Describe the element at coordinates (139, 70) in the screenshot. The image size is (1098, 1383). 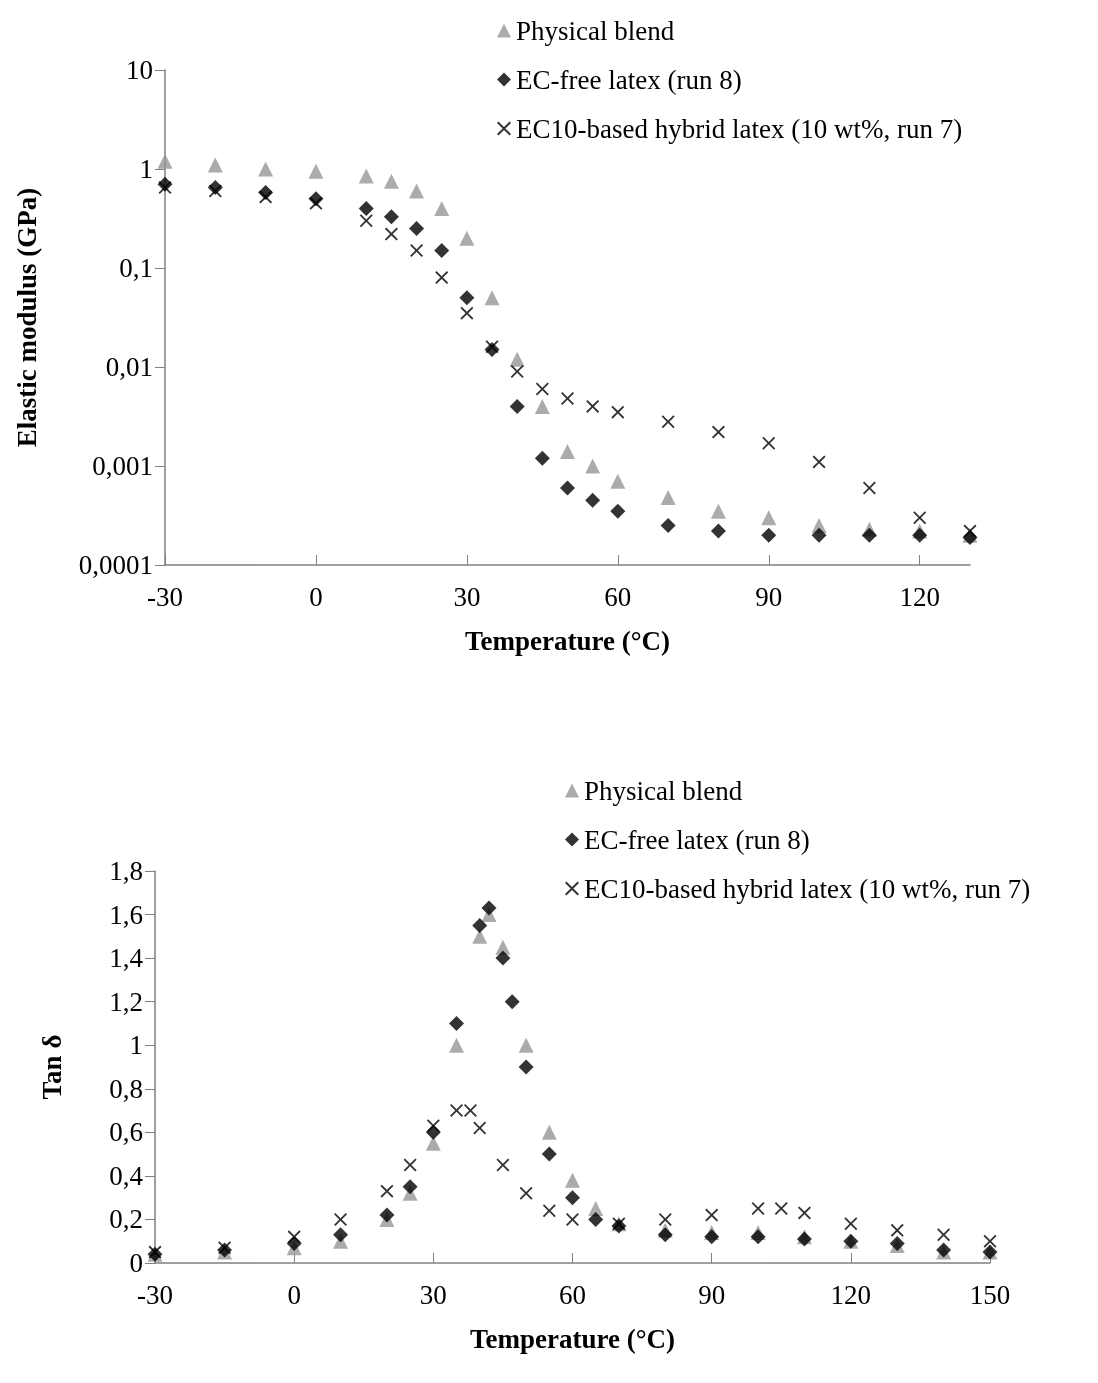
I see `y-tick-label: 10` at that location.